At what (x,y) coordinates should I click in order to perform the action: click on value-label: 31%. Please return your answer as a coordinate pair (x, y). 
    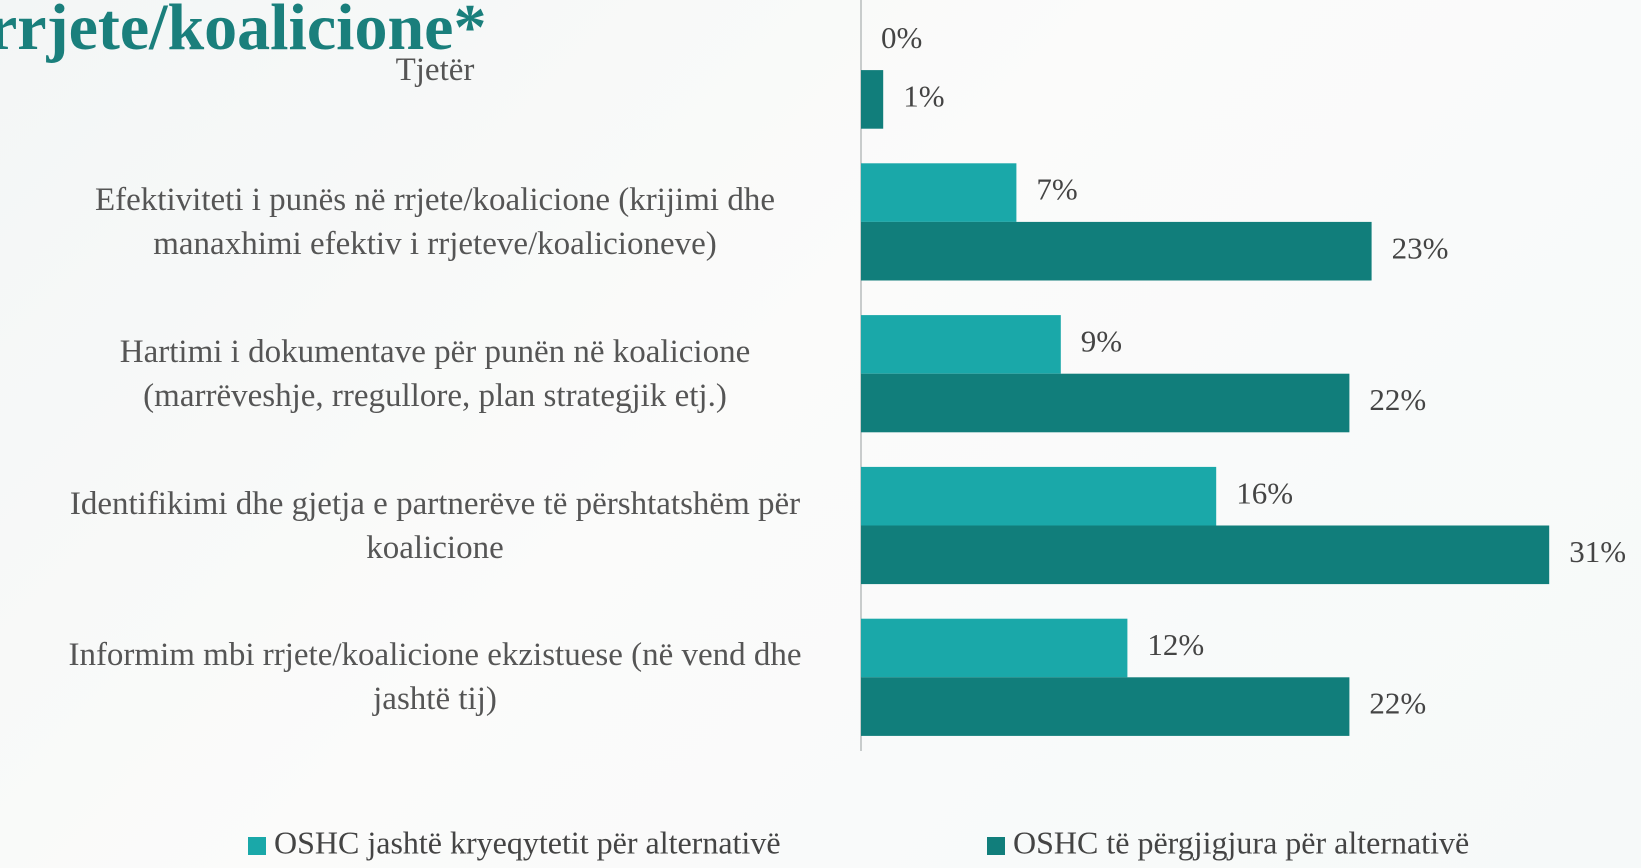
    Looking at the image, I should click on (1597, 551).